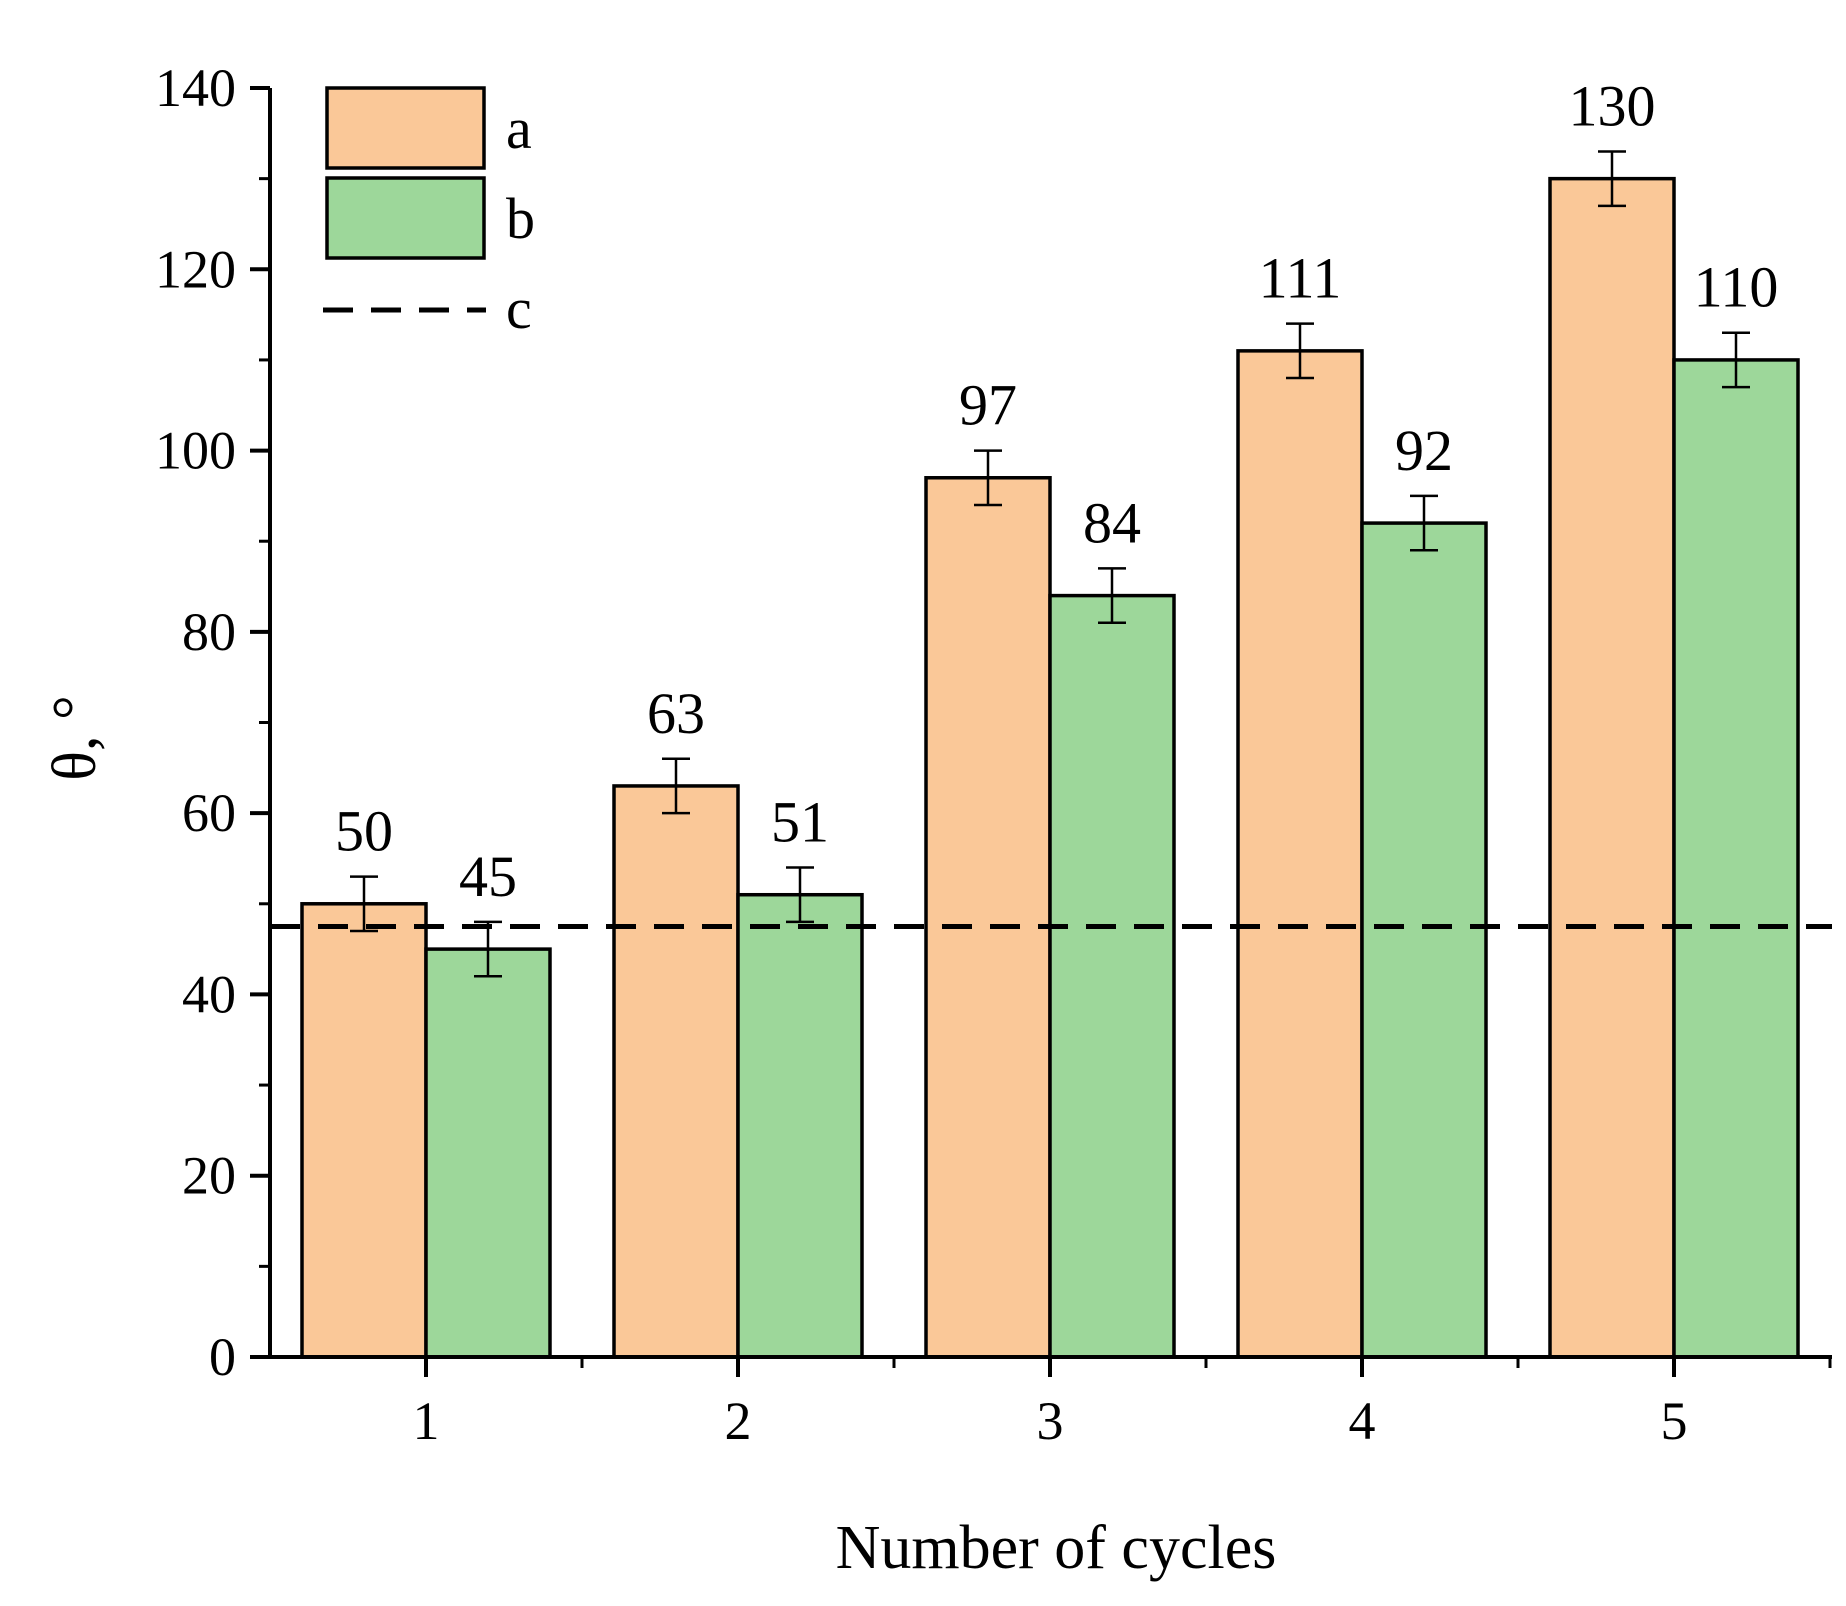 The image size is (1846, 1606). I want to click on data-label-b-3: 84, so click(1112, 522).